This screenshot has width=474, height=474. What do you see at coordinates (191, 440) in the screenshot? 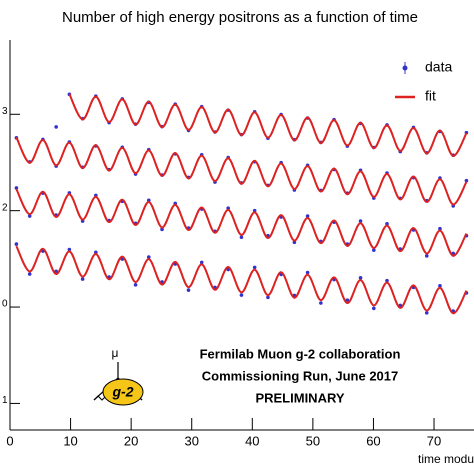
I see `x-tick-label: 30` at bounding box center [191, 440].